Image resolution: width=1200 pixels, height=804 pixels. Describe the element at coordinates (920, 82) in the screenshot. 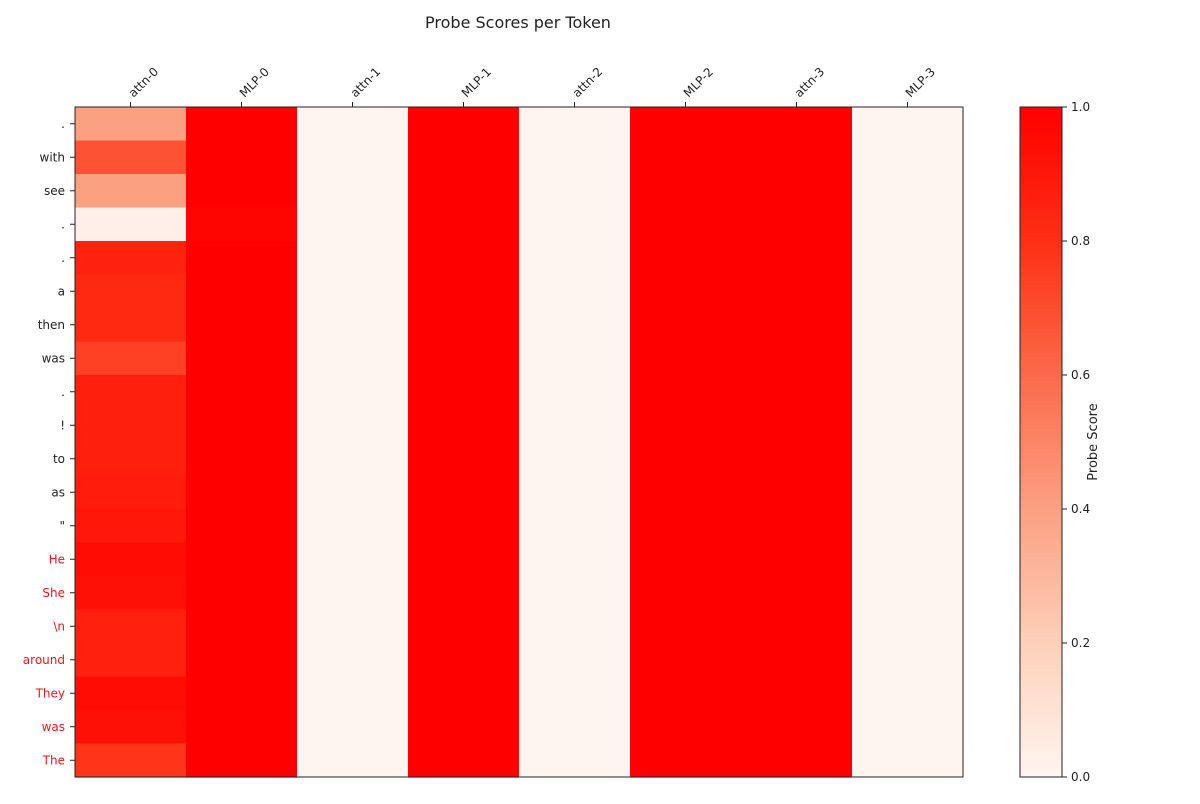

I see `column-label: MLP-3` at that location.